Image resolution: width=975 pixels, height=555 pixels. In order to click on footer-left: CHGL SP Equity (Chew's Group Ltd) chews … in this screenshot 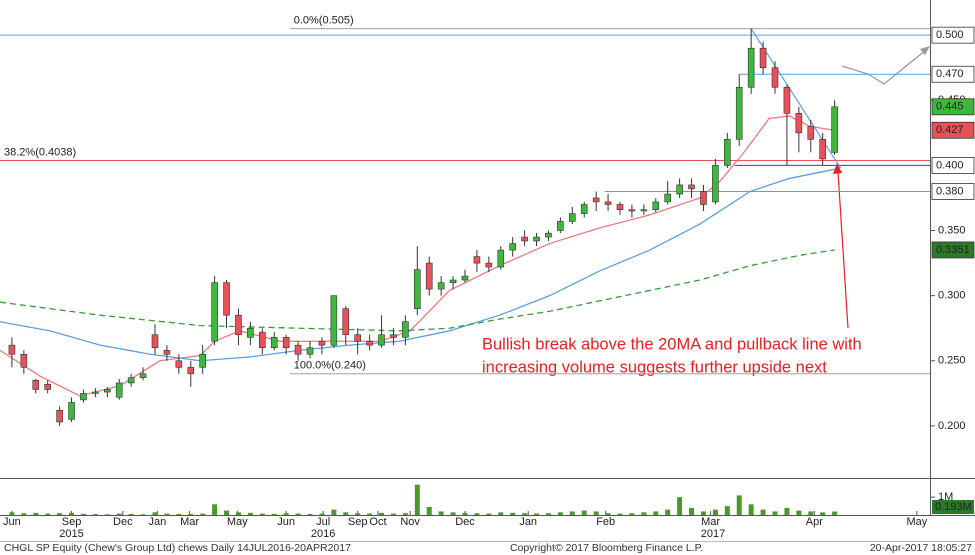, I will do `click(177, 548)`.